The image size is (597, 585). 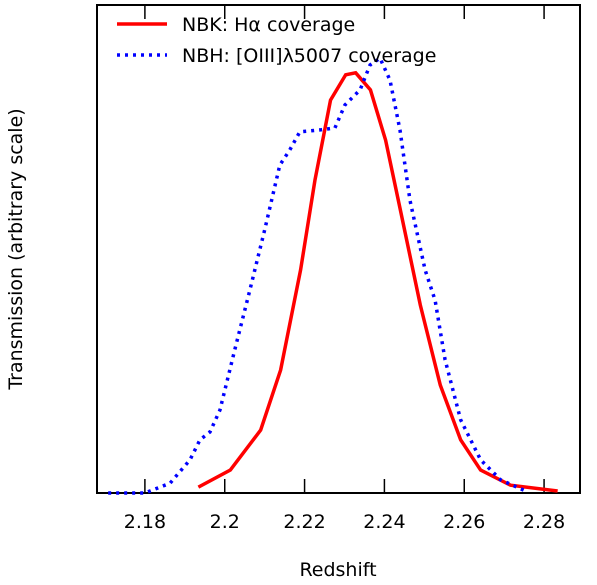 What do you see at coordinates (464, 522) in the screenshot?
I see `x-tick-label: 2.26` at bounding box center [464, 522].